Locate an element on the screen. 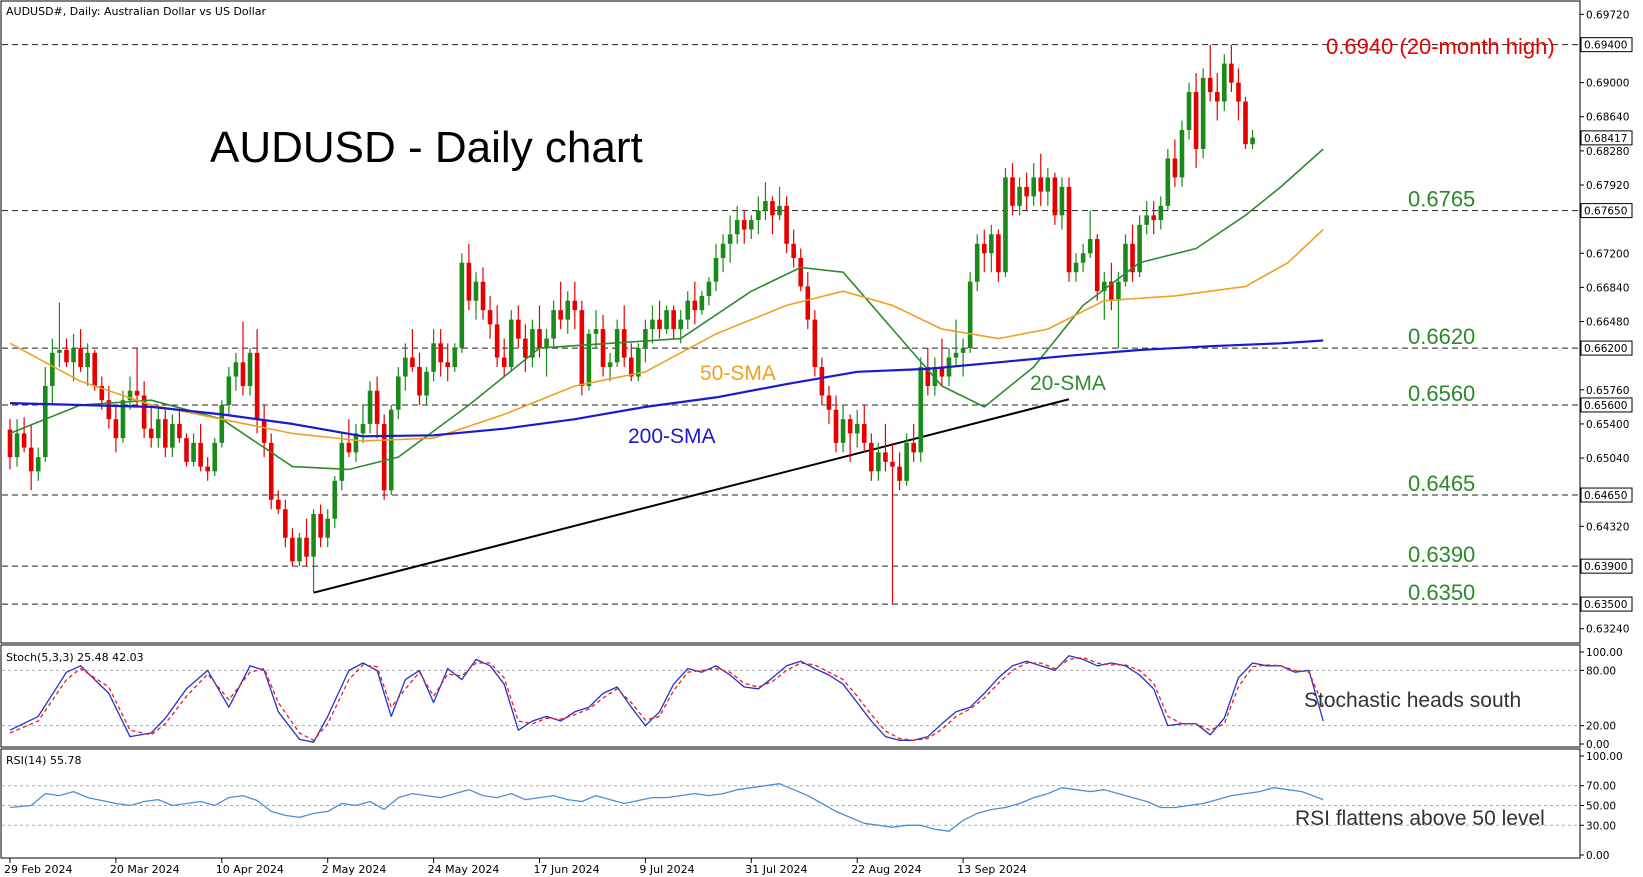  osc-tick-label: 0.00 is located at coordinates (1597, 745).